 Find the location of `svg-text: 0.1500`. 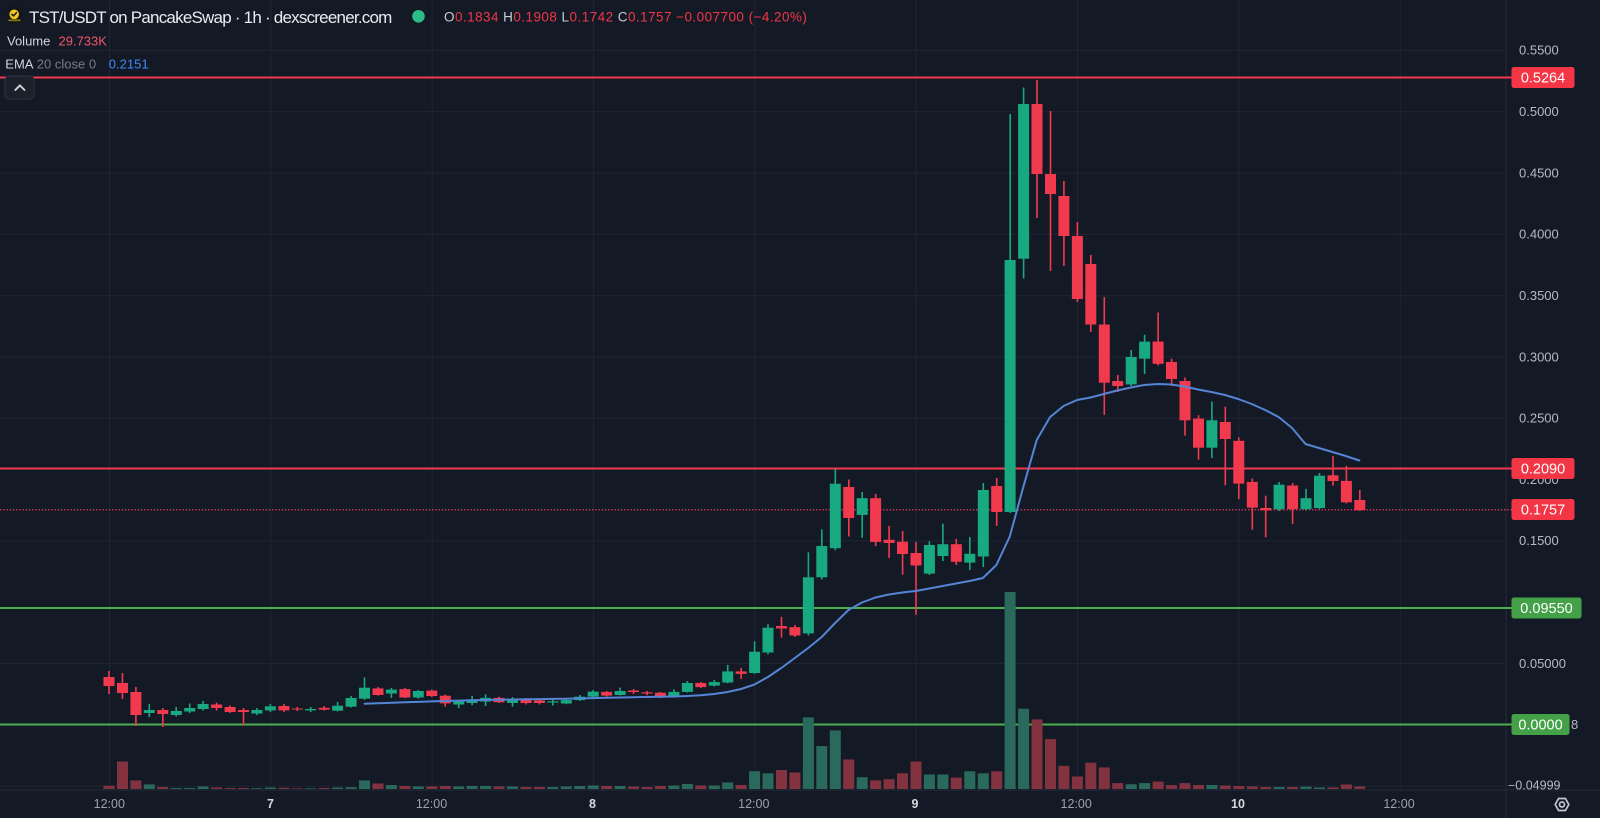

svg-text: 0.1500 is located at coordinates (1539, 540).